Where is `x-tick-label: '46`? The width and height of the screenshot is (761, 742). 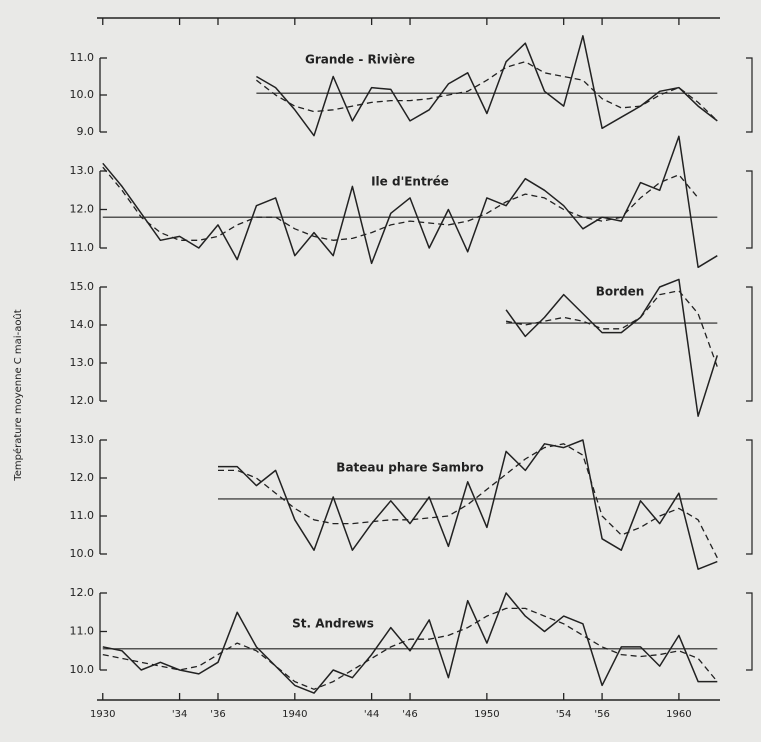 x-tick-label: '46 is located at coordinates (409, 714).